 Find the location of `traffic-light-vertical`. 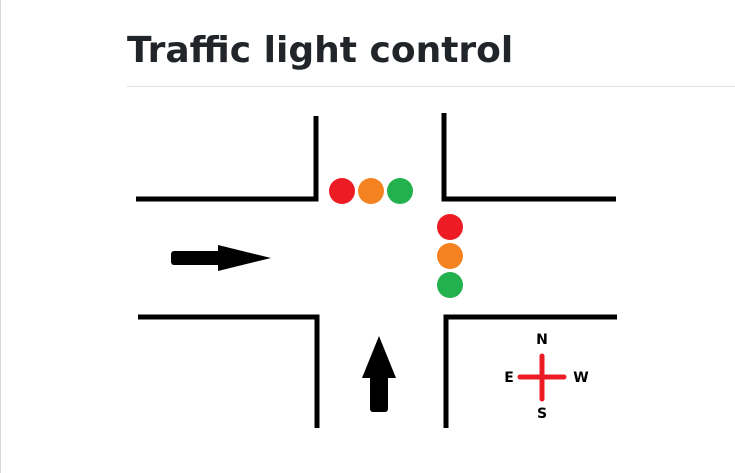

traffic-light-vertical is located at coordinates (450, 256).